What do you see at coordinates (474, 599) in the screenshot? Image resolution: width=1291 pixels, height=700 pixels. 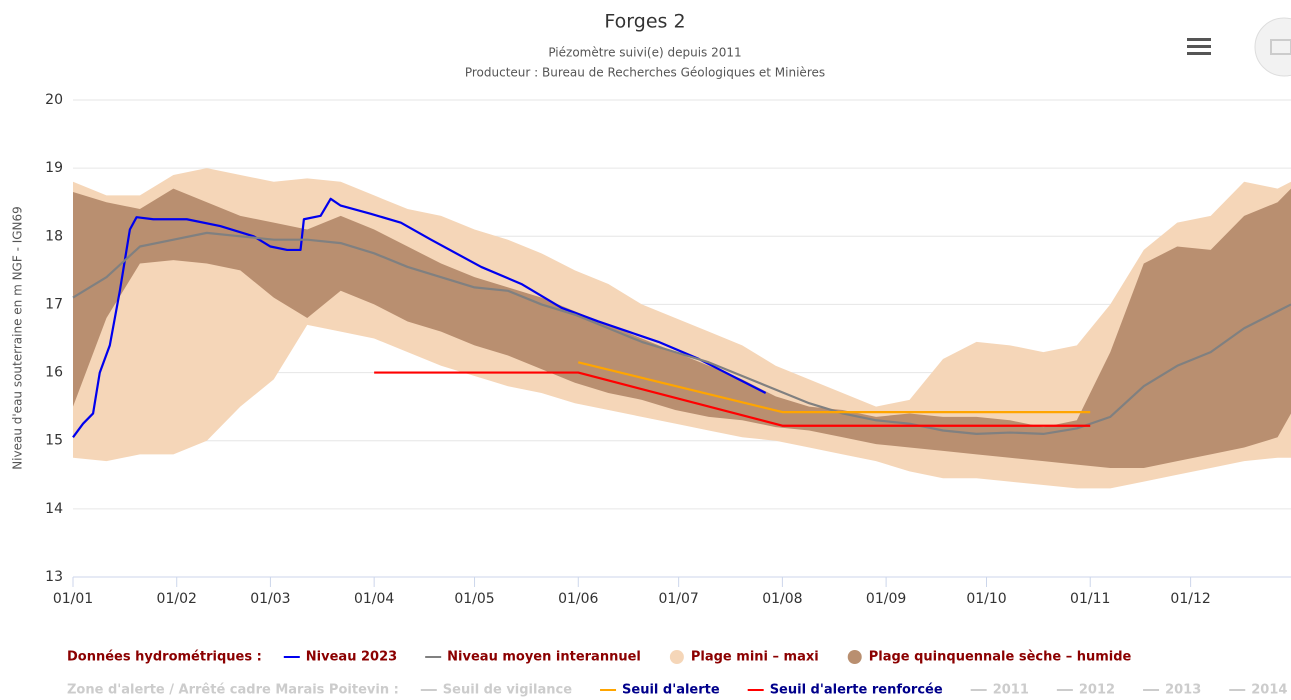 I see `x-tick-label: 01/05` at bounding box center [474, 599].